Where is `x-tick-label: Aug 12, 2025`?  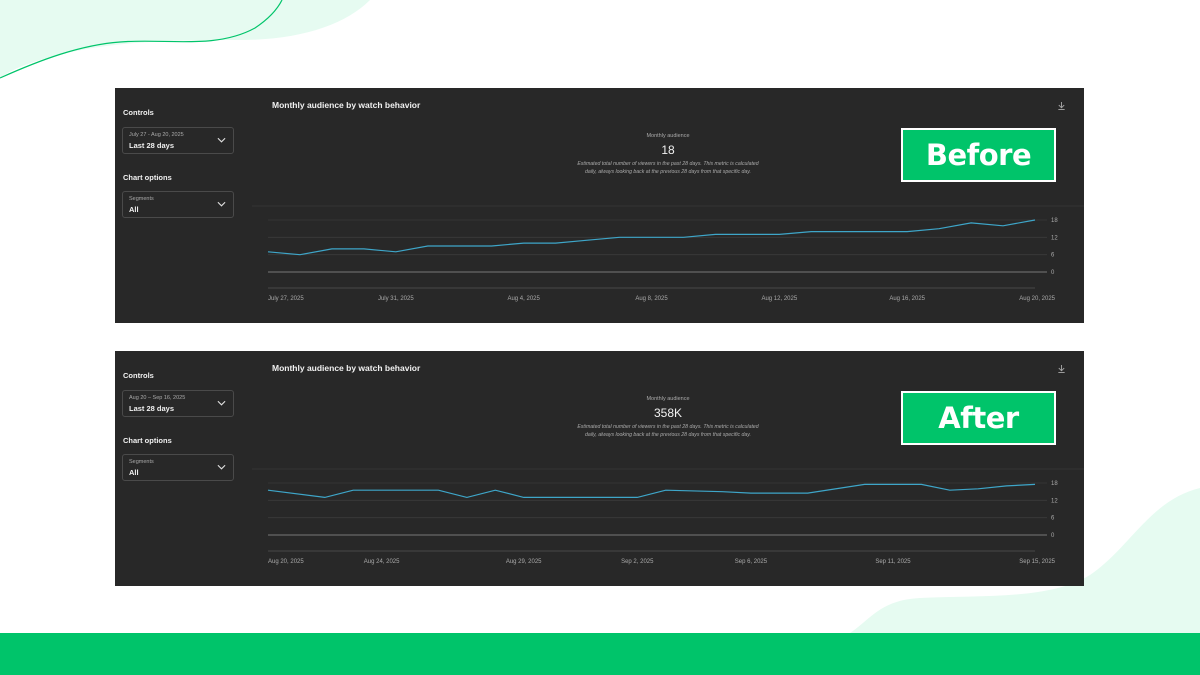
x-tick-label: Aug 12, 2025 is located at coordinates (779, 299).